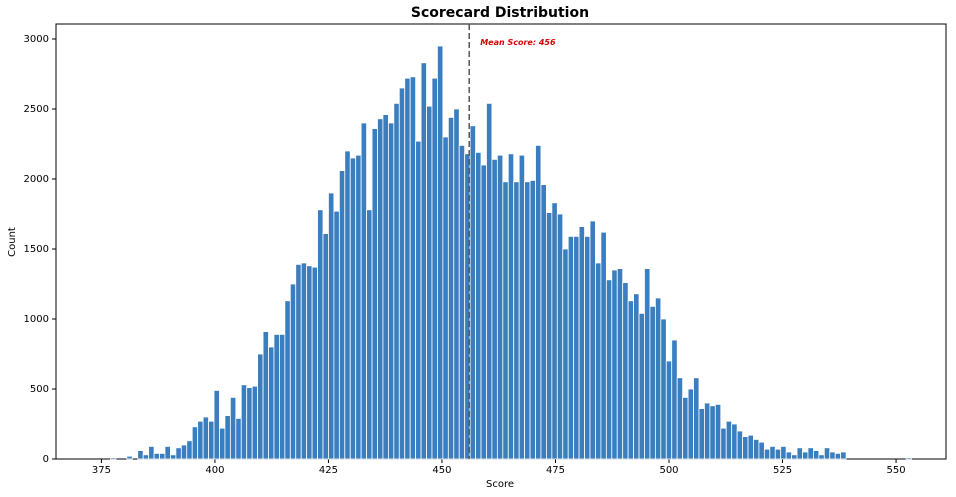  I want to click on y-tick-label: 2000, so click(36, 179).